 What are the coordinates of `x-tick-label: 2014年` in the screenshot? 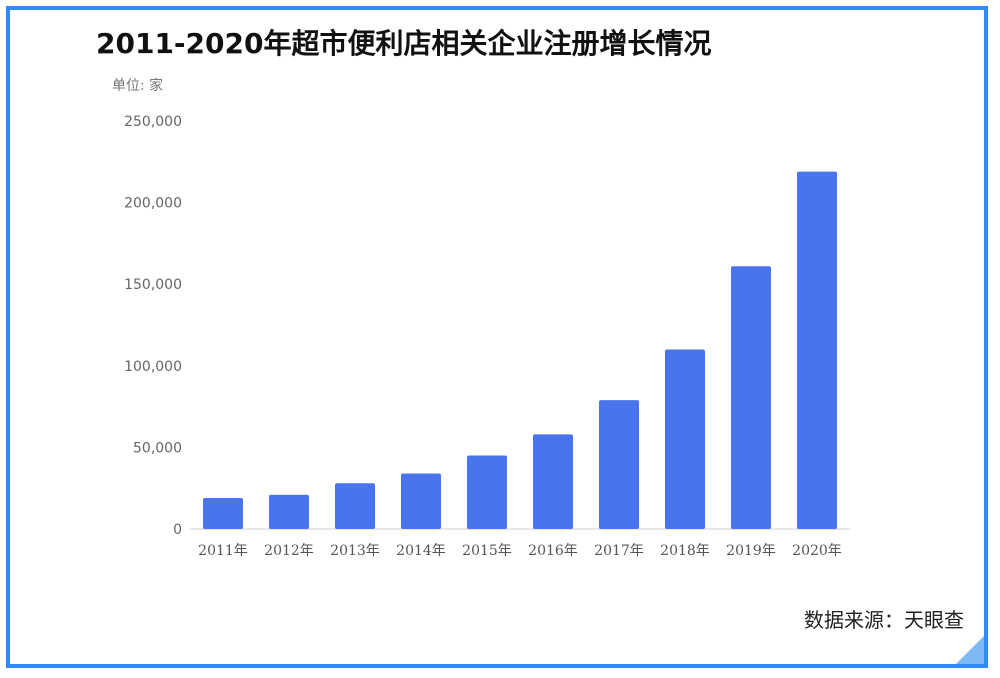 It's located at (421, 551).